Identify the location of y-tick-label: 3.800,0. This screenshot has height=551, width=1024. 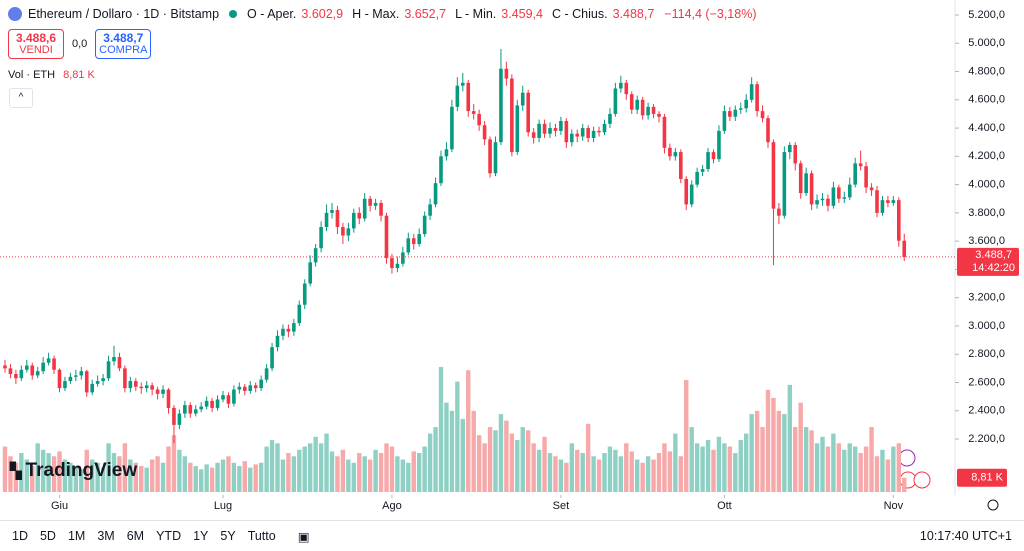
(986, 213).